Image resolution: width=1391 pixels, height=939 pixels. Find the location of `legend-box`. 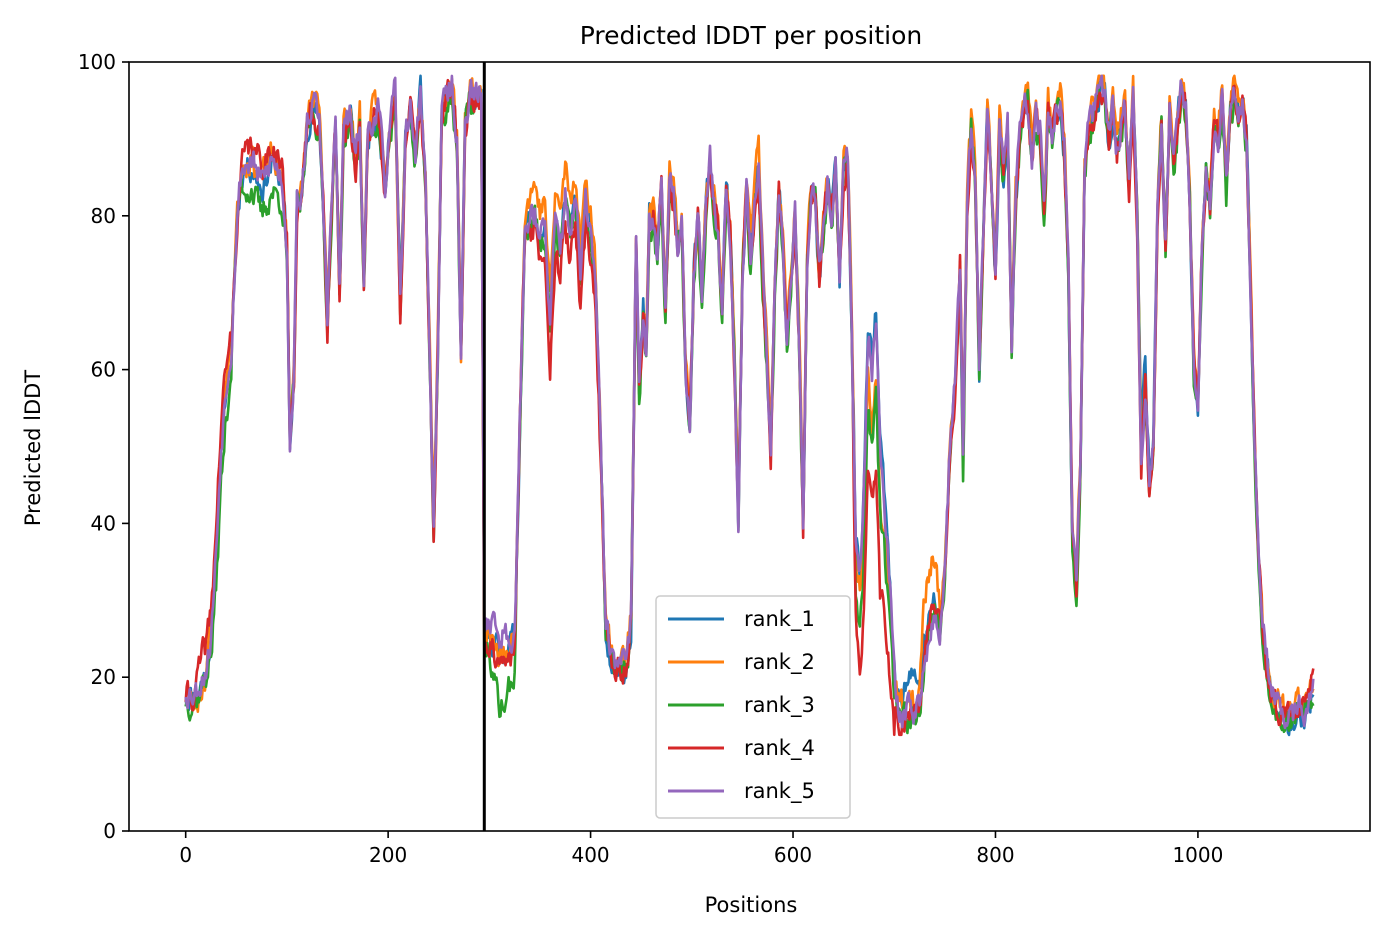

legend-box is located at coordinates (753, 707).